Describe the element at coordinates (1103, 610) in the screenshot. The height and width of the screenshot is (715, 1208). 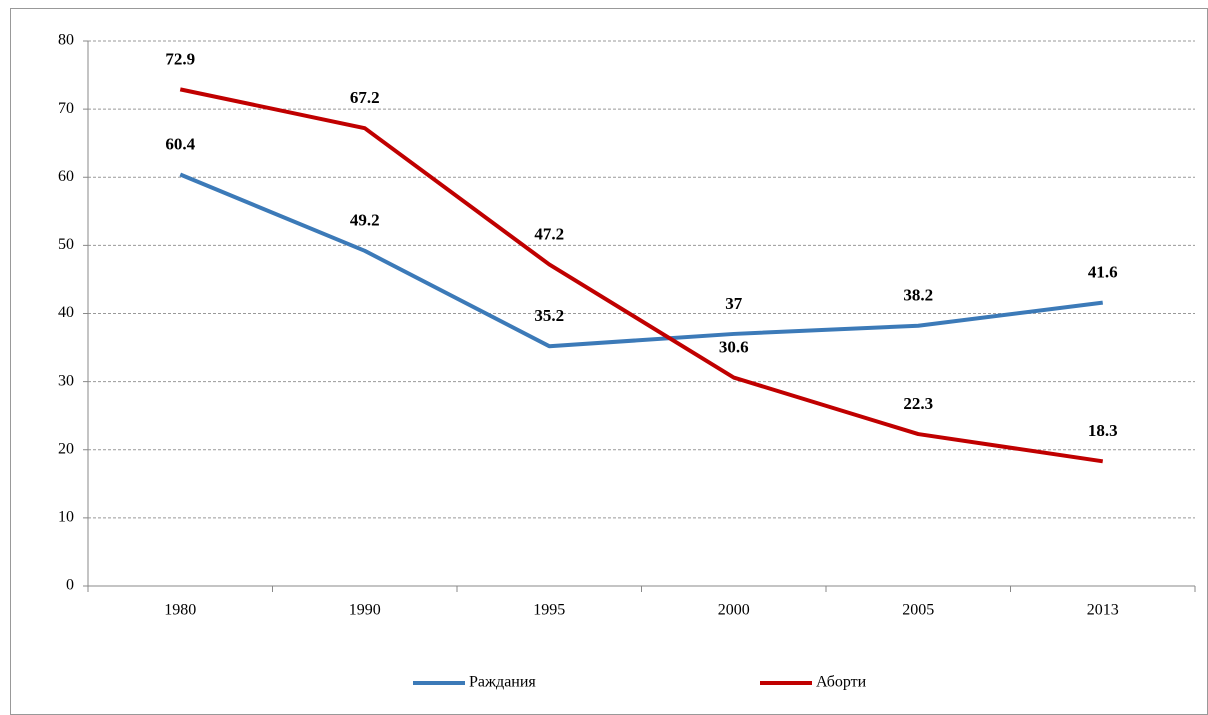
I see `x-tick-label: 2013` at that location.